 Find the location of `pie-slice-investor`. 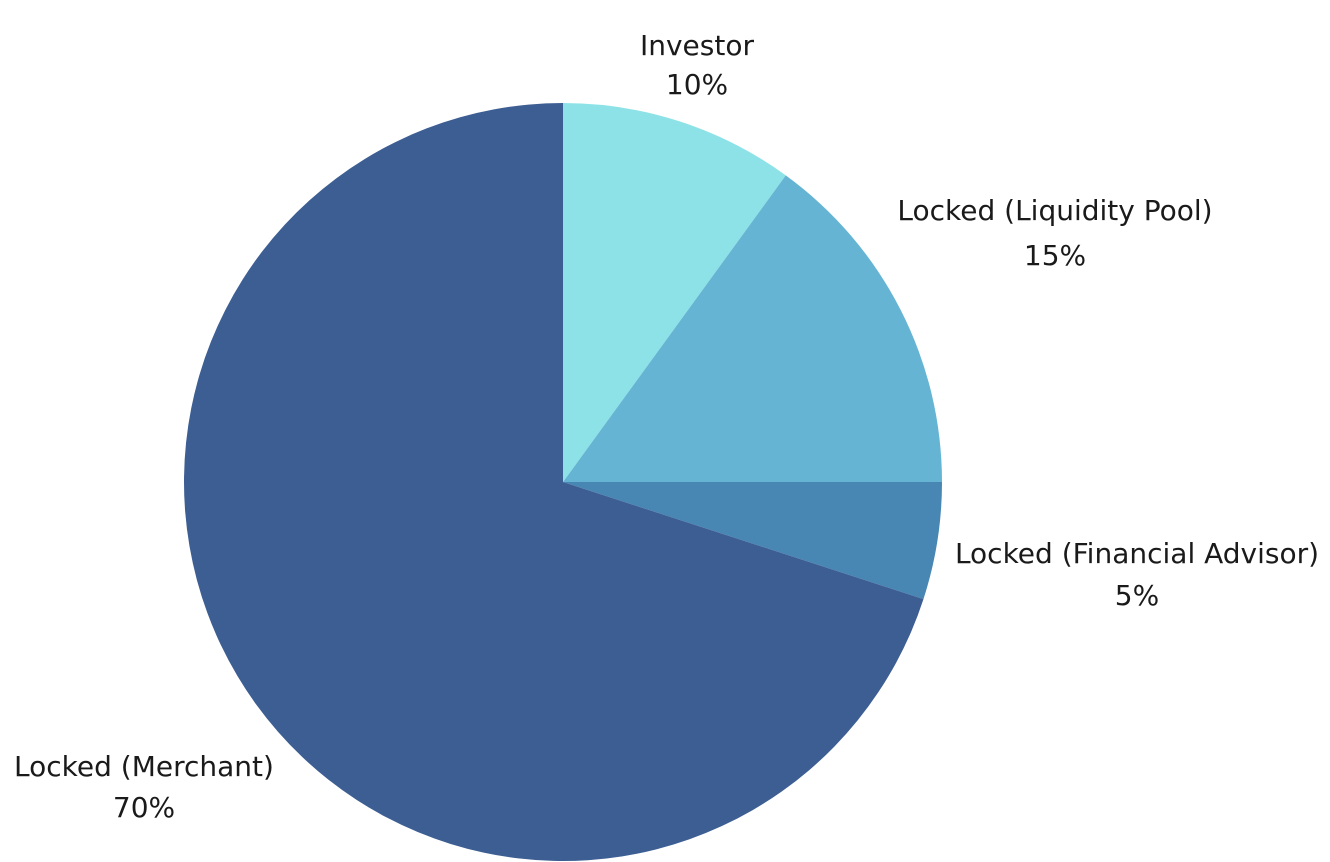

pie-slice-investor is located at coordinates (674, 292).